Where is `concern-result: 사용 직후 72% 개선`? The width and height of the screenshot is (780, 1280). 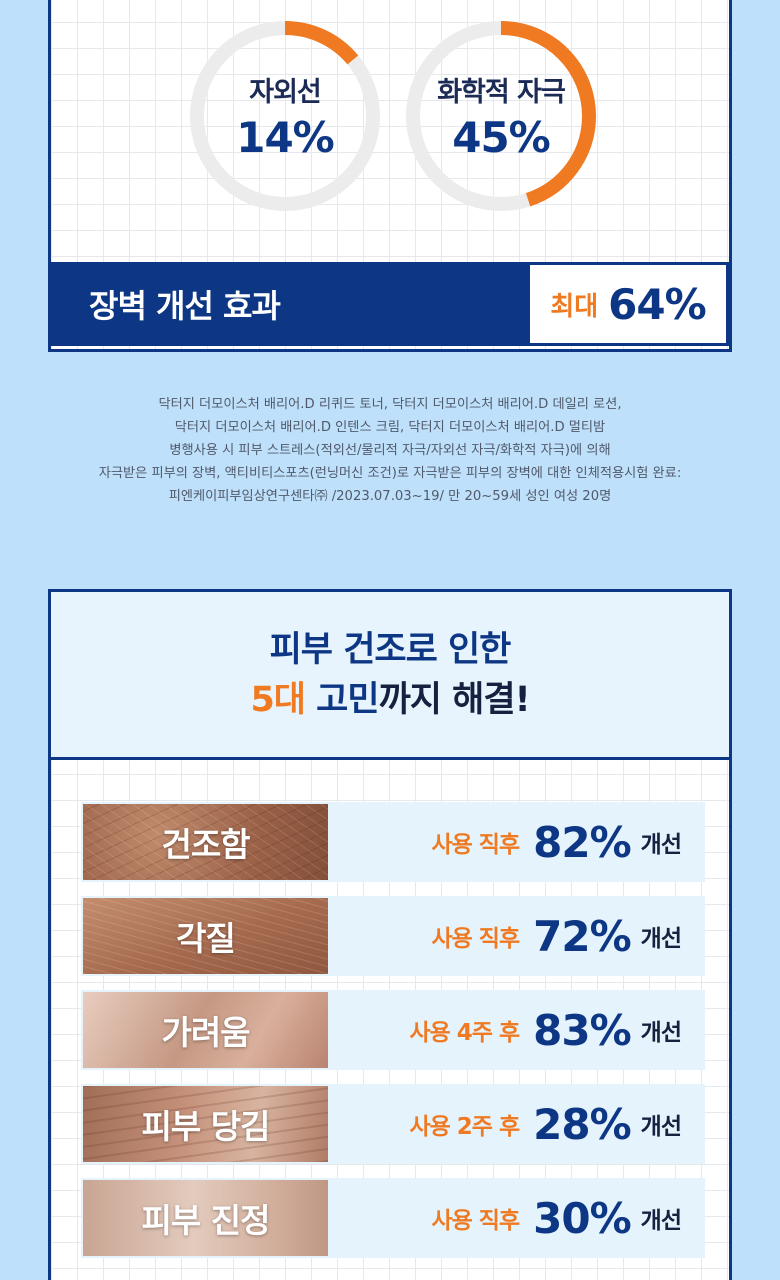 concern-result: 사용 직후 72% 개선 is located at coordinates (516, 936).